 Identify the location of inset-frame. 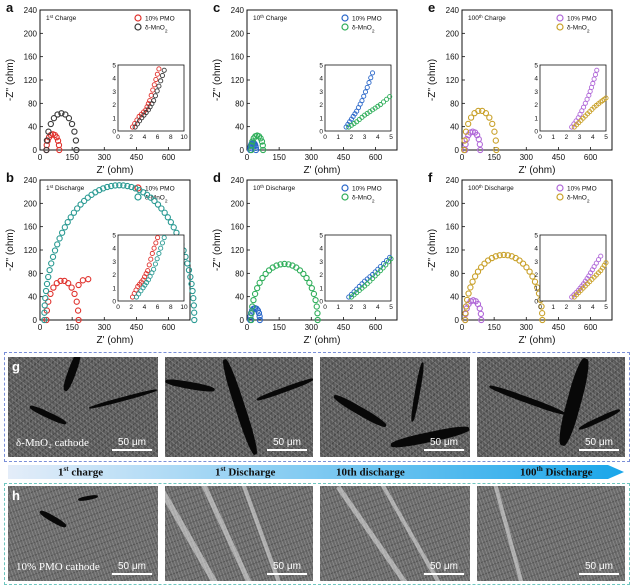
(573, 98).